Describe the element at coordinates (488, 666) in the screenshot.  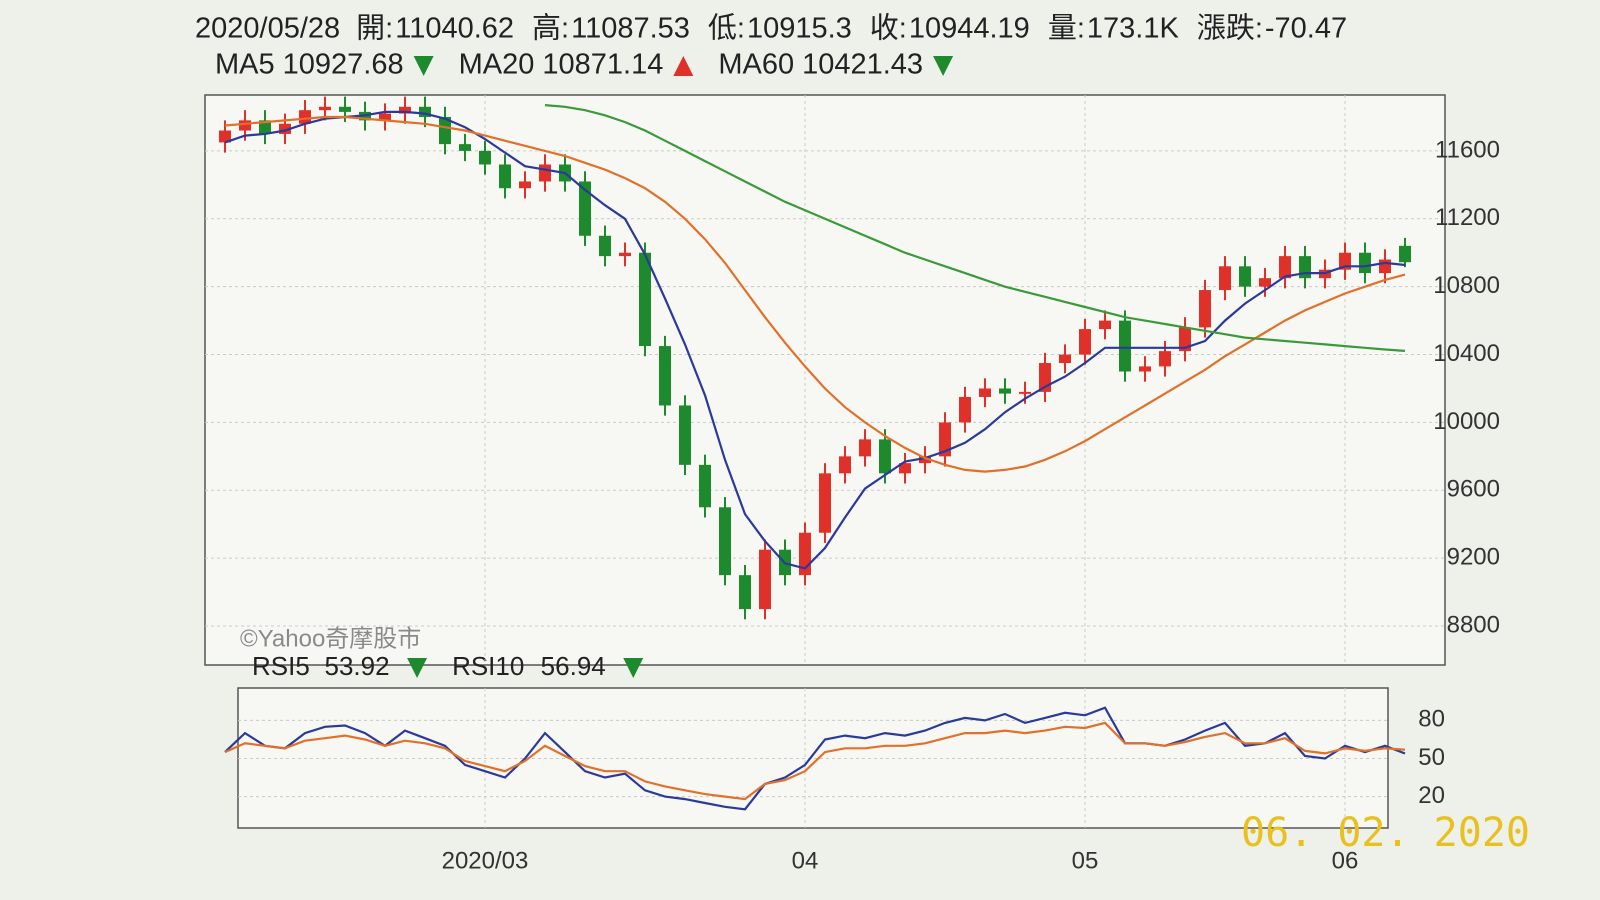
I see `legend-name: RSI10` at that location.